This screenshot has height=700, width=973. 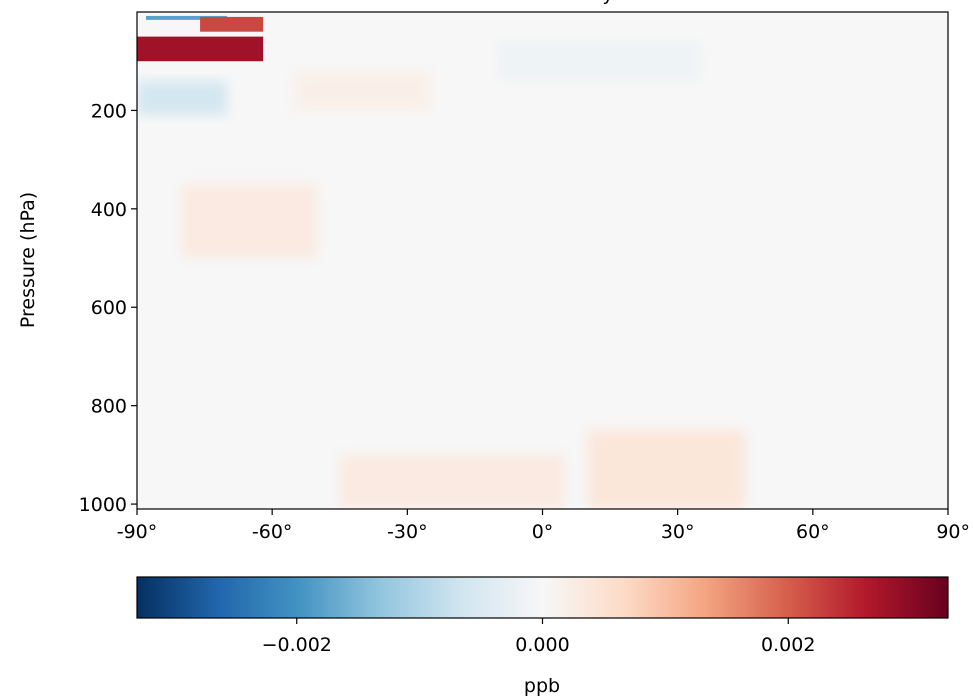 What do you see at coordinates (607, 2) in the screenshot?
I see `chart-title-fragment: y` at bounding box center [607, 2].